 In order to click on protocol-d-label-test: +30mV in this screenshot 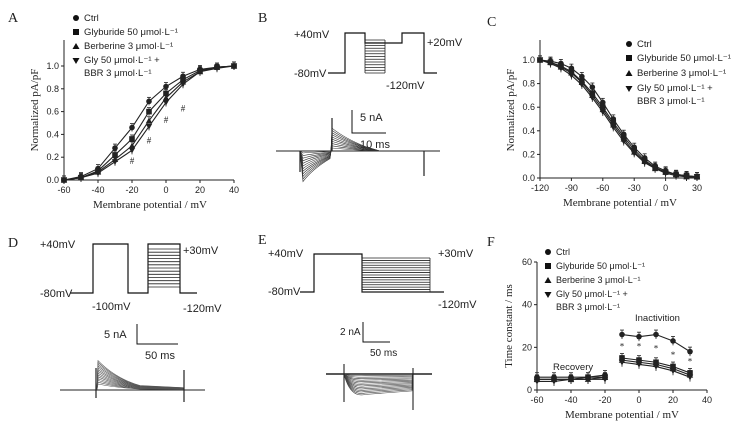, I will do `click(201, 251)`.